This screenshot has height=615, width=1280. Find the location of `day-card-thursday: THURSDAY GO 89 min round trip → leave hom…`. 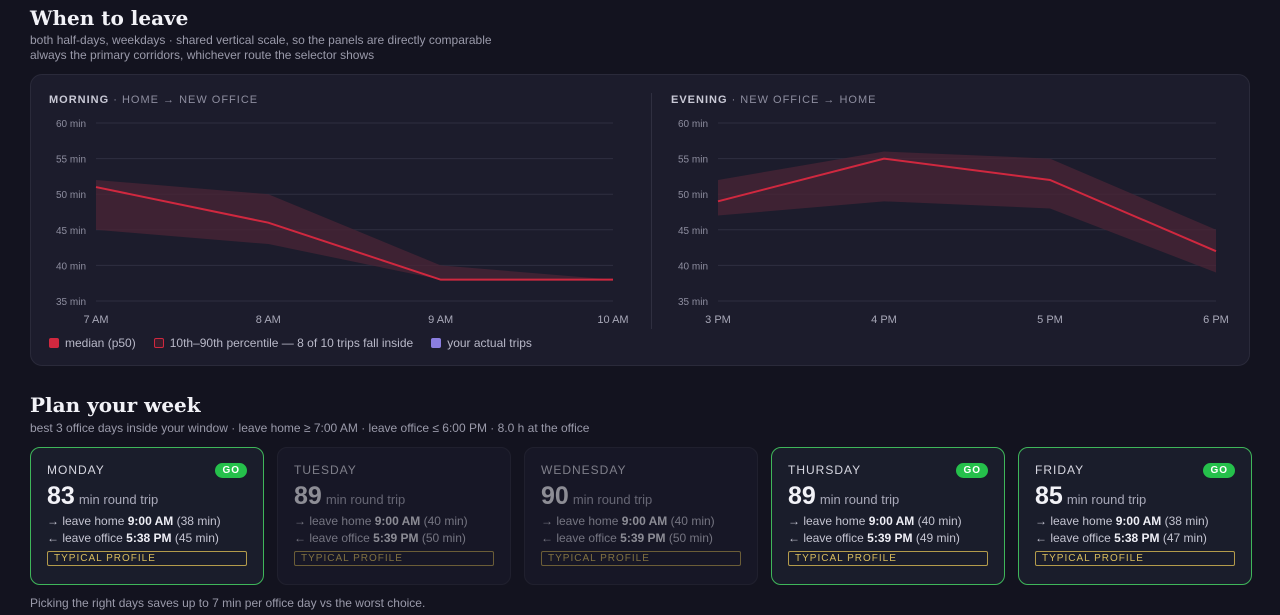

day-card-thursday: THURSDAY GO 89 min round trip → leave hom… is located at coordinates (888, 516).